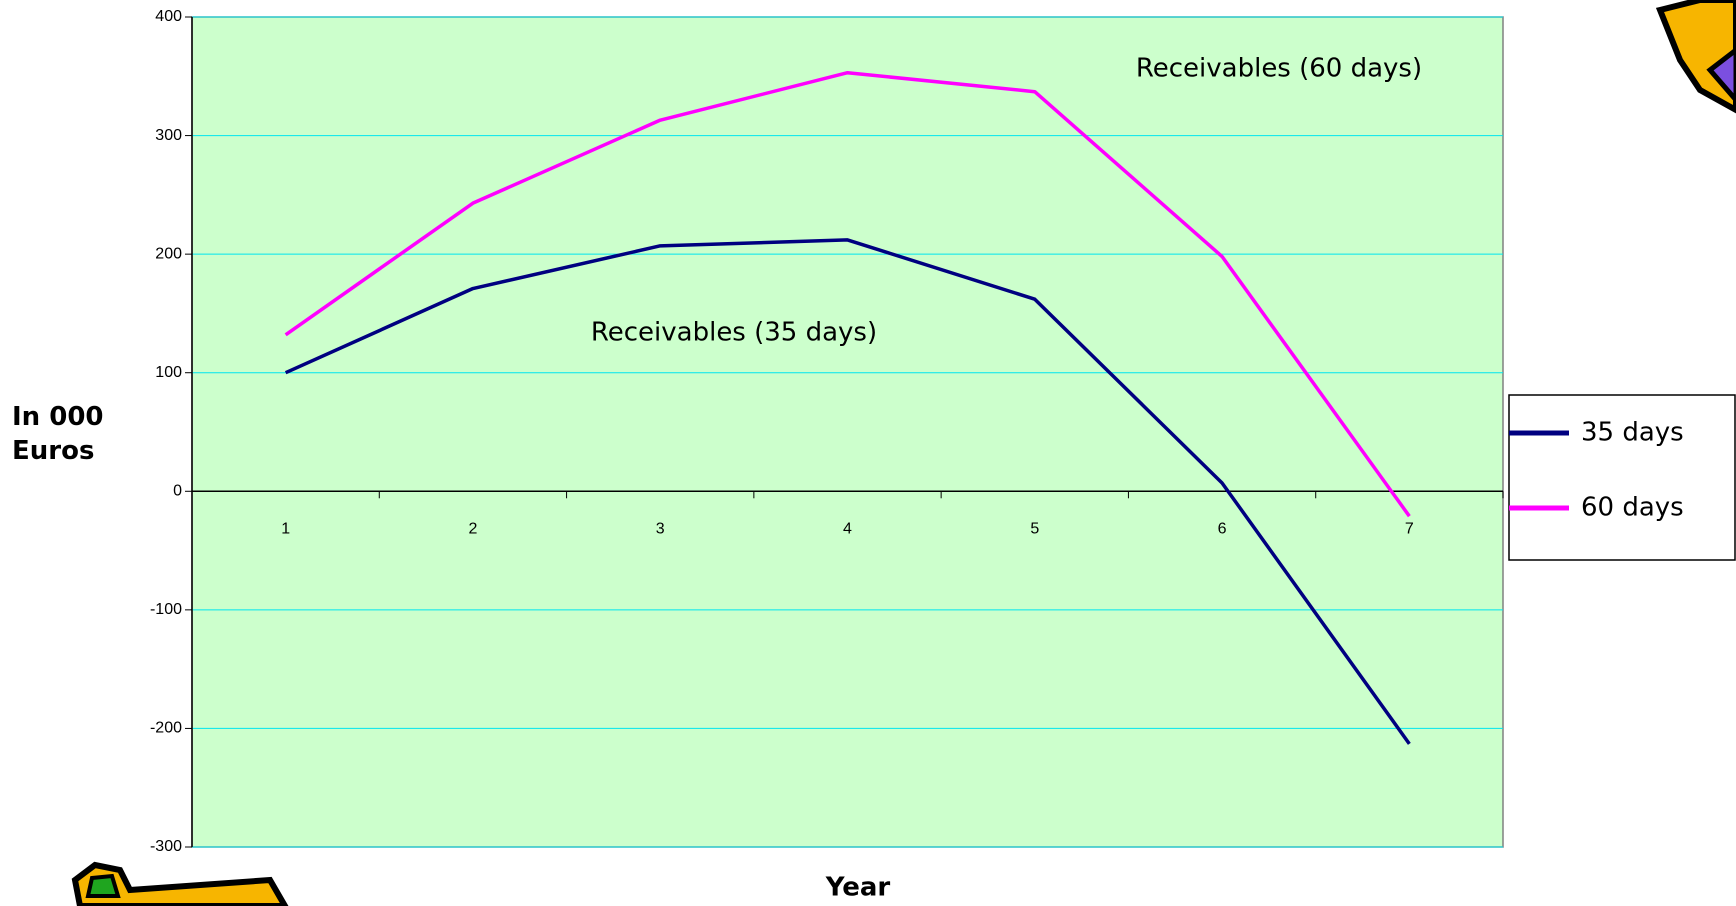 The height and width of the screenshot is (906, 1736). I want to click on x-tick-label: 5, so click(1034, 529).